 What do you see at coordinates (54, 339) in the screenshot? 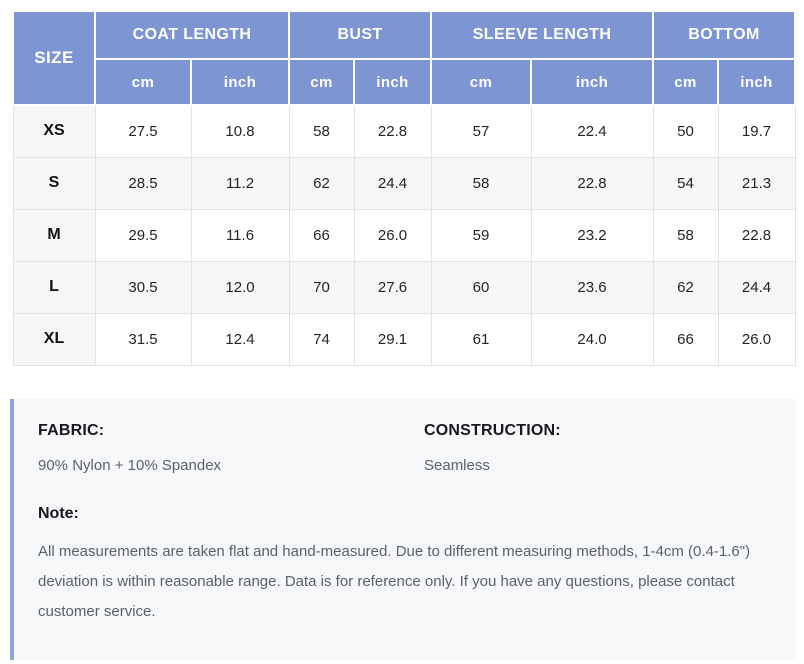
I see `size-label-xl: XL` at bounding box center [54, 339].